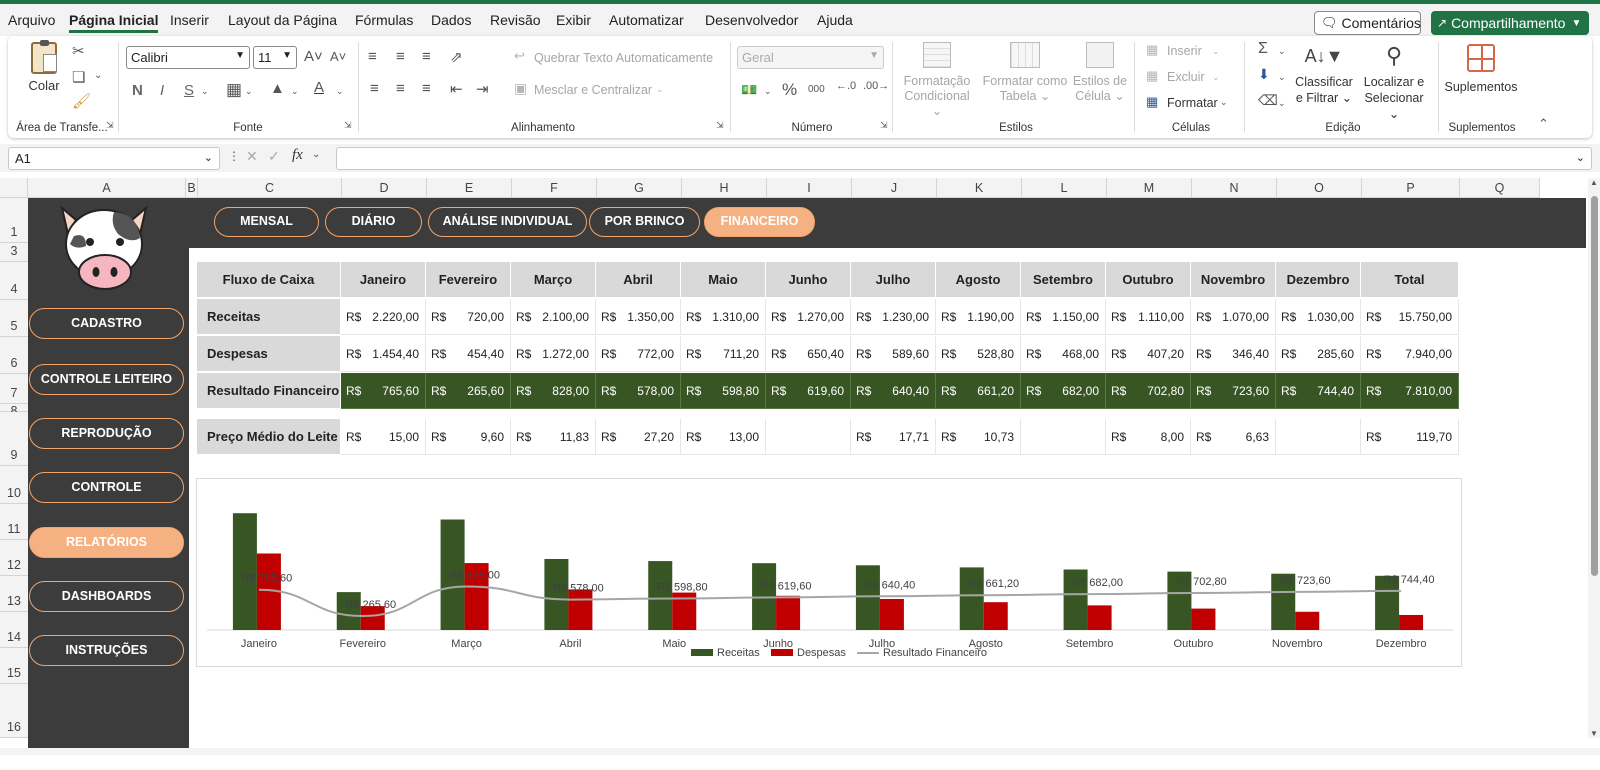  What do you see at coordinates (373, 222) in the screenshot?
I see `tab-diario: DIÁRIO` at bounding box center [373, 222].